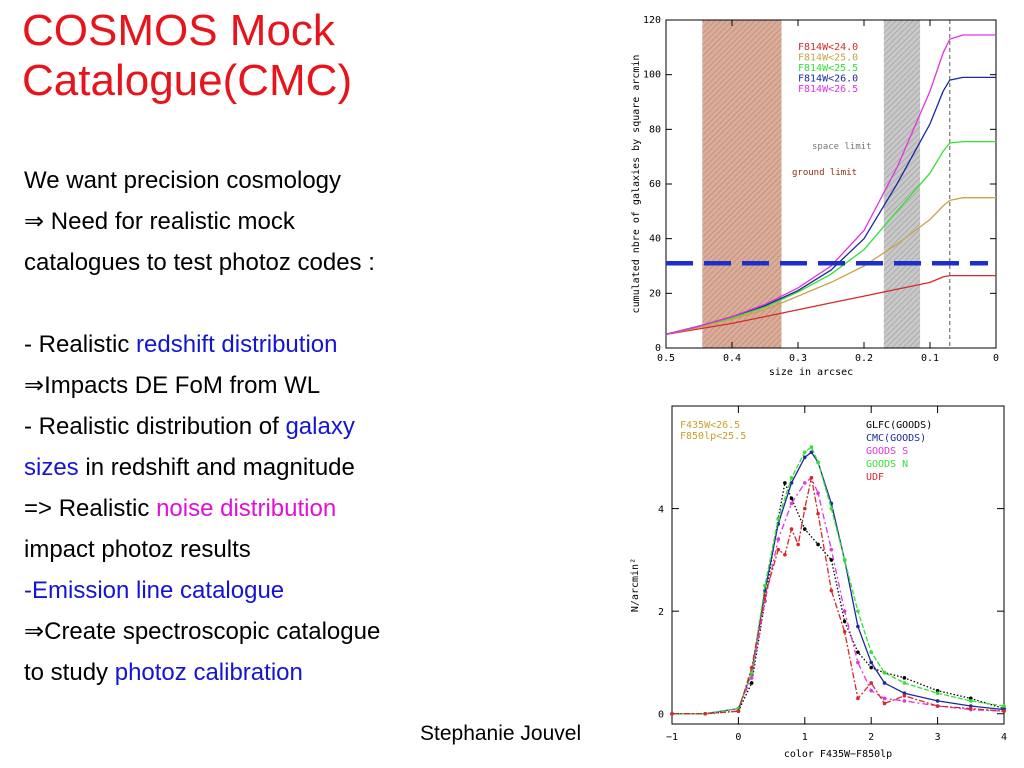  Describe the element at coordinates (246, 508) in the screenshot. I see `highlighted-text: noise distribution` at that location.